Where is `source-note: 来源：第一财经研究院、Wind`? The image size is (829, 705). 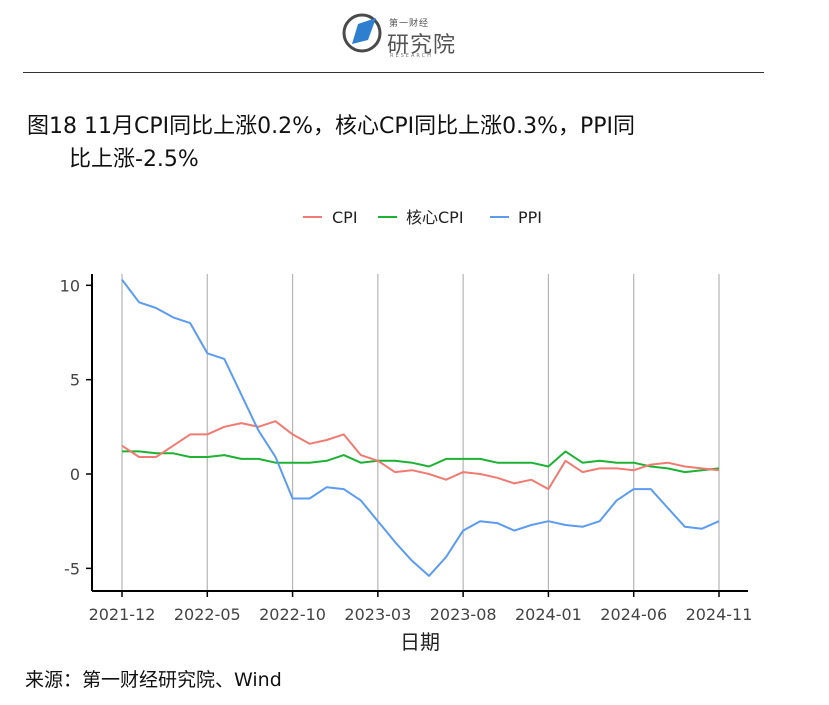
source-note: 来源：第一财经研究院、Wind is located at coordinates (153, 680).